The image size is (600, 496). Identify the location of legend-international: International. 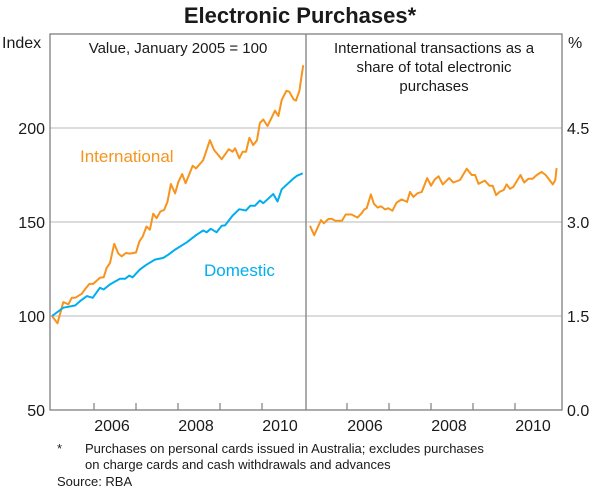
(127, 156).